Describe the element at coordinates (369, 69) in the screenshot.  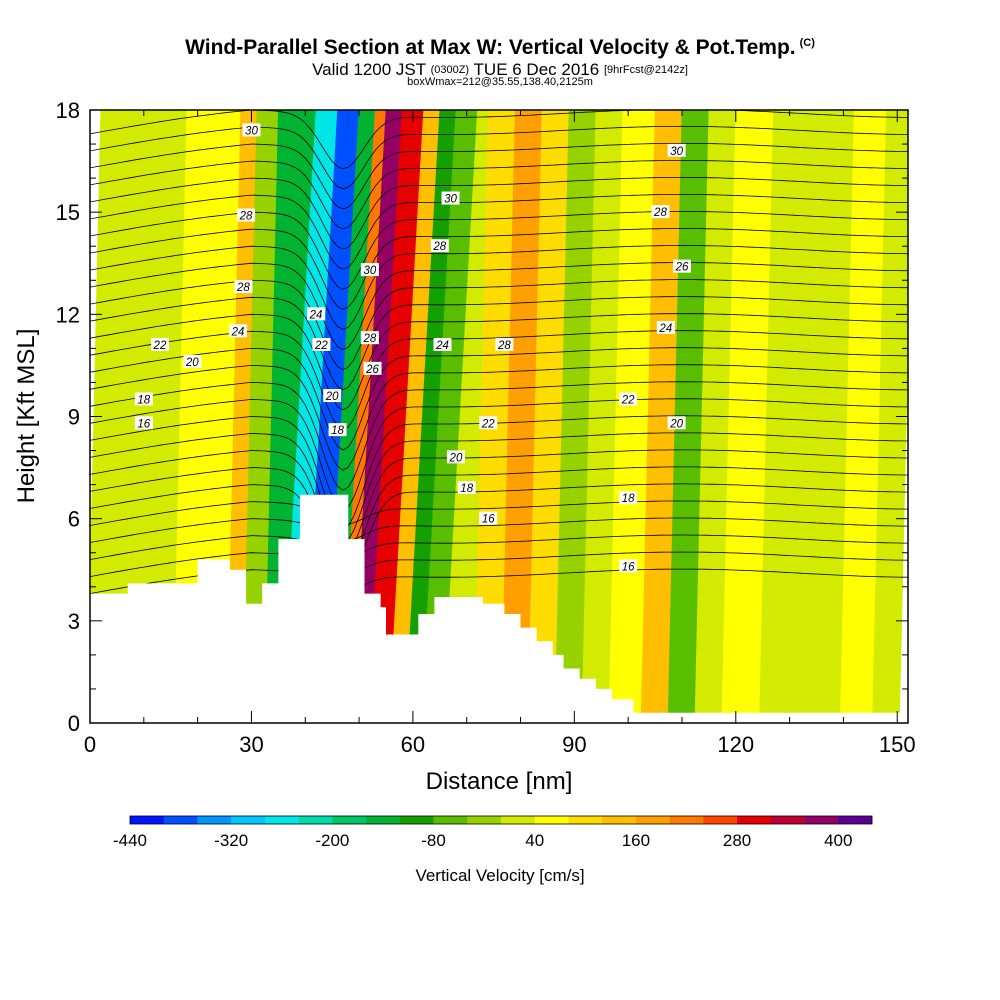
I see `valid-time: Valid 1200 JST` at that location.